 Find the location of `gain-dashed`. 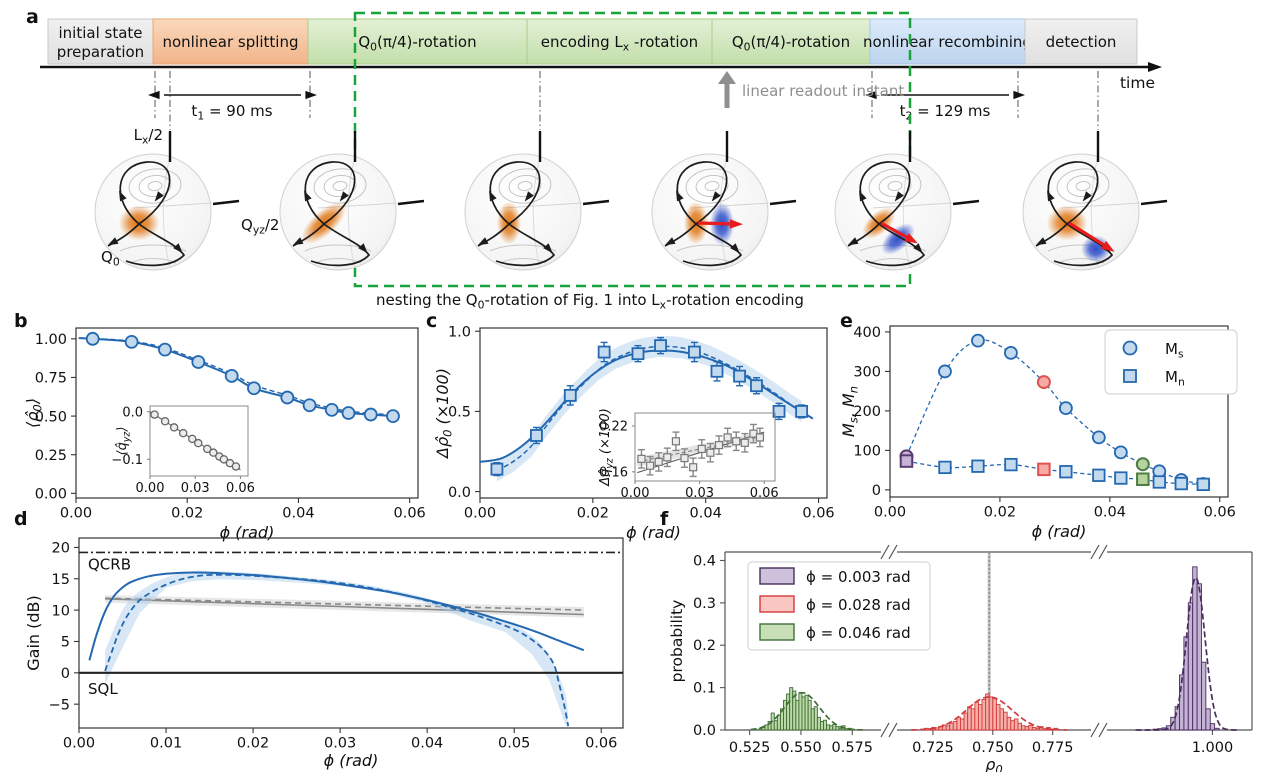

gain-dashed is located at coordinates (337, 650).